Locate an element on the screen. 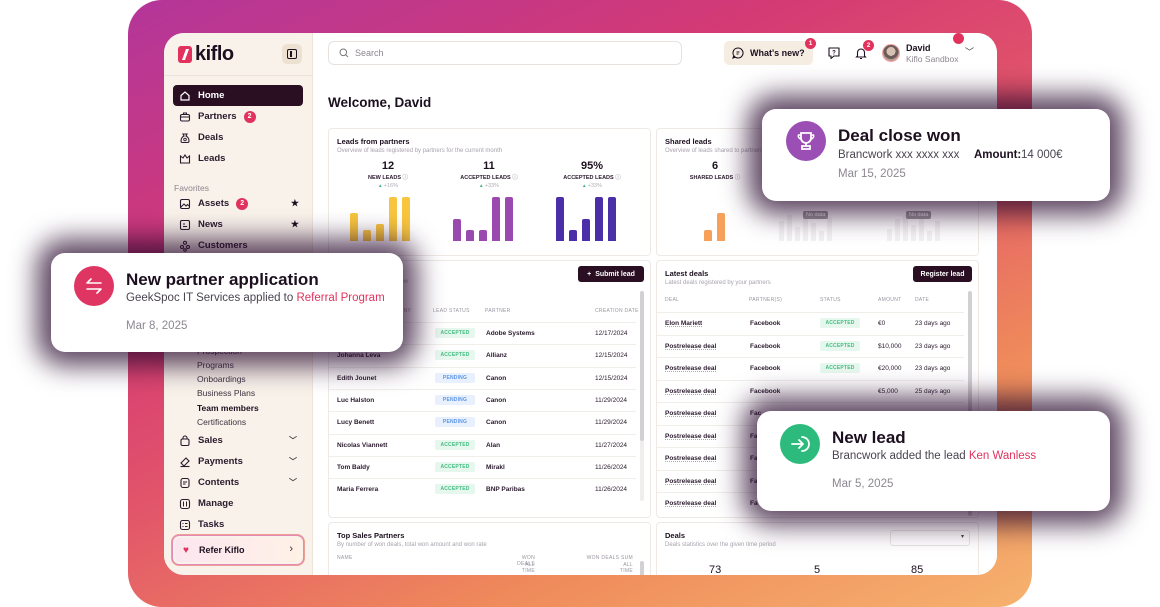 This screenshot has width=1160, height=607. lead-name: Johanna Leva is located at coordinates (359, 356).